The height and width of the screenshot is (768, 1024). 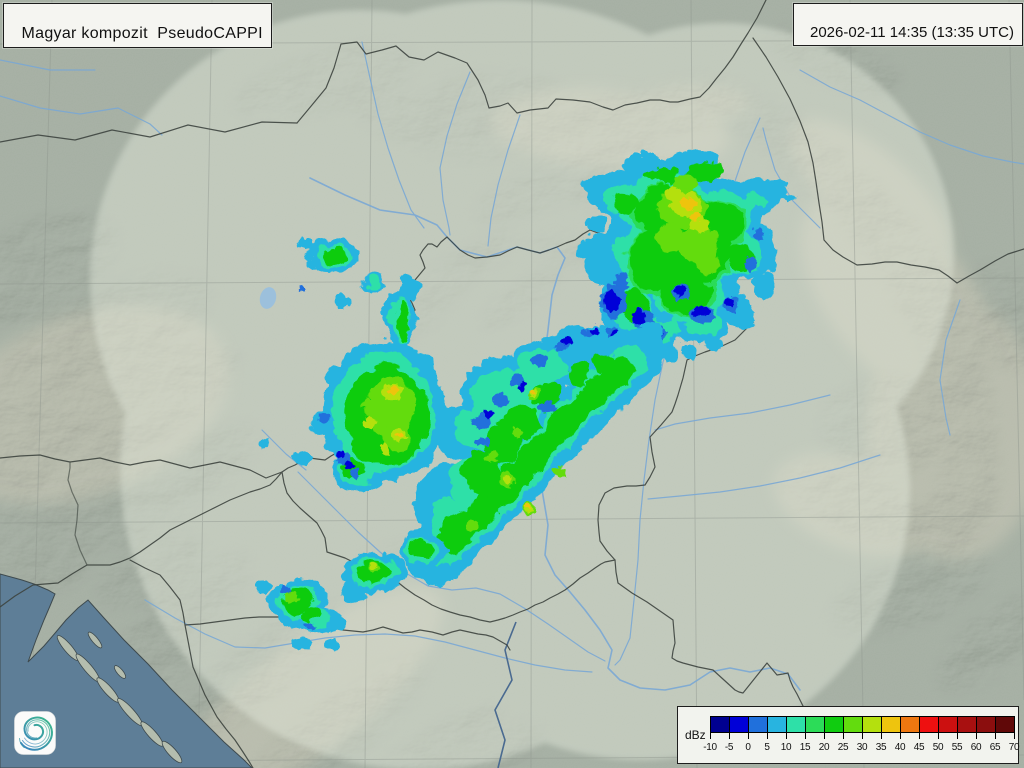 I want to click on border-ro-srb, so click(x=709, y=633).